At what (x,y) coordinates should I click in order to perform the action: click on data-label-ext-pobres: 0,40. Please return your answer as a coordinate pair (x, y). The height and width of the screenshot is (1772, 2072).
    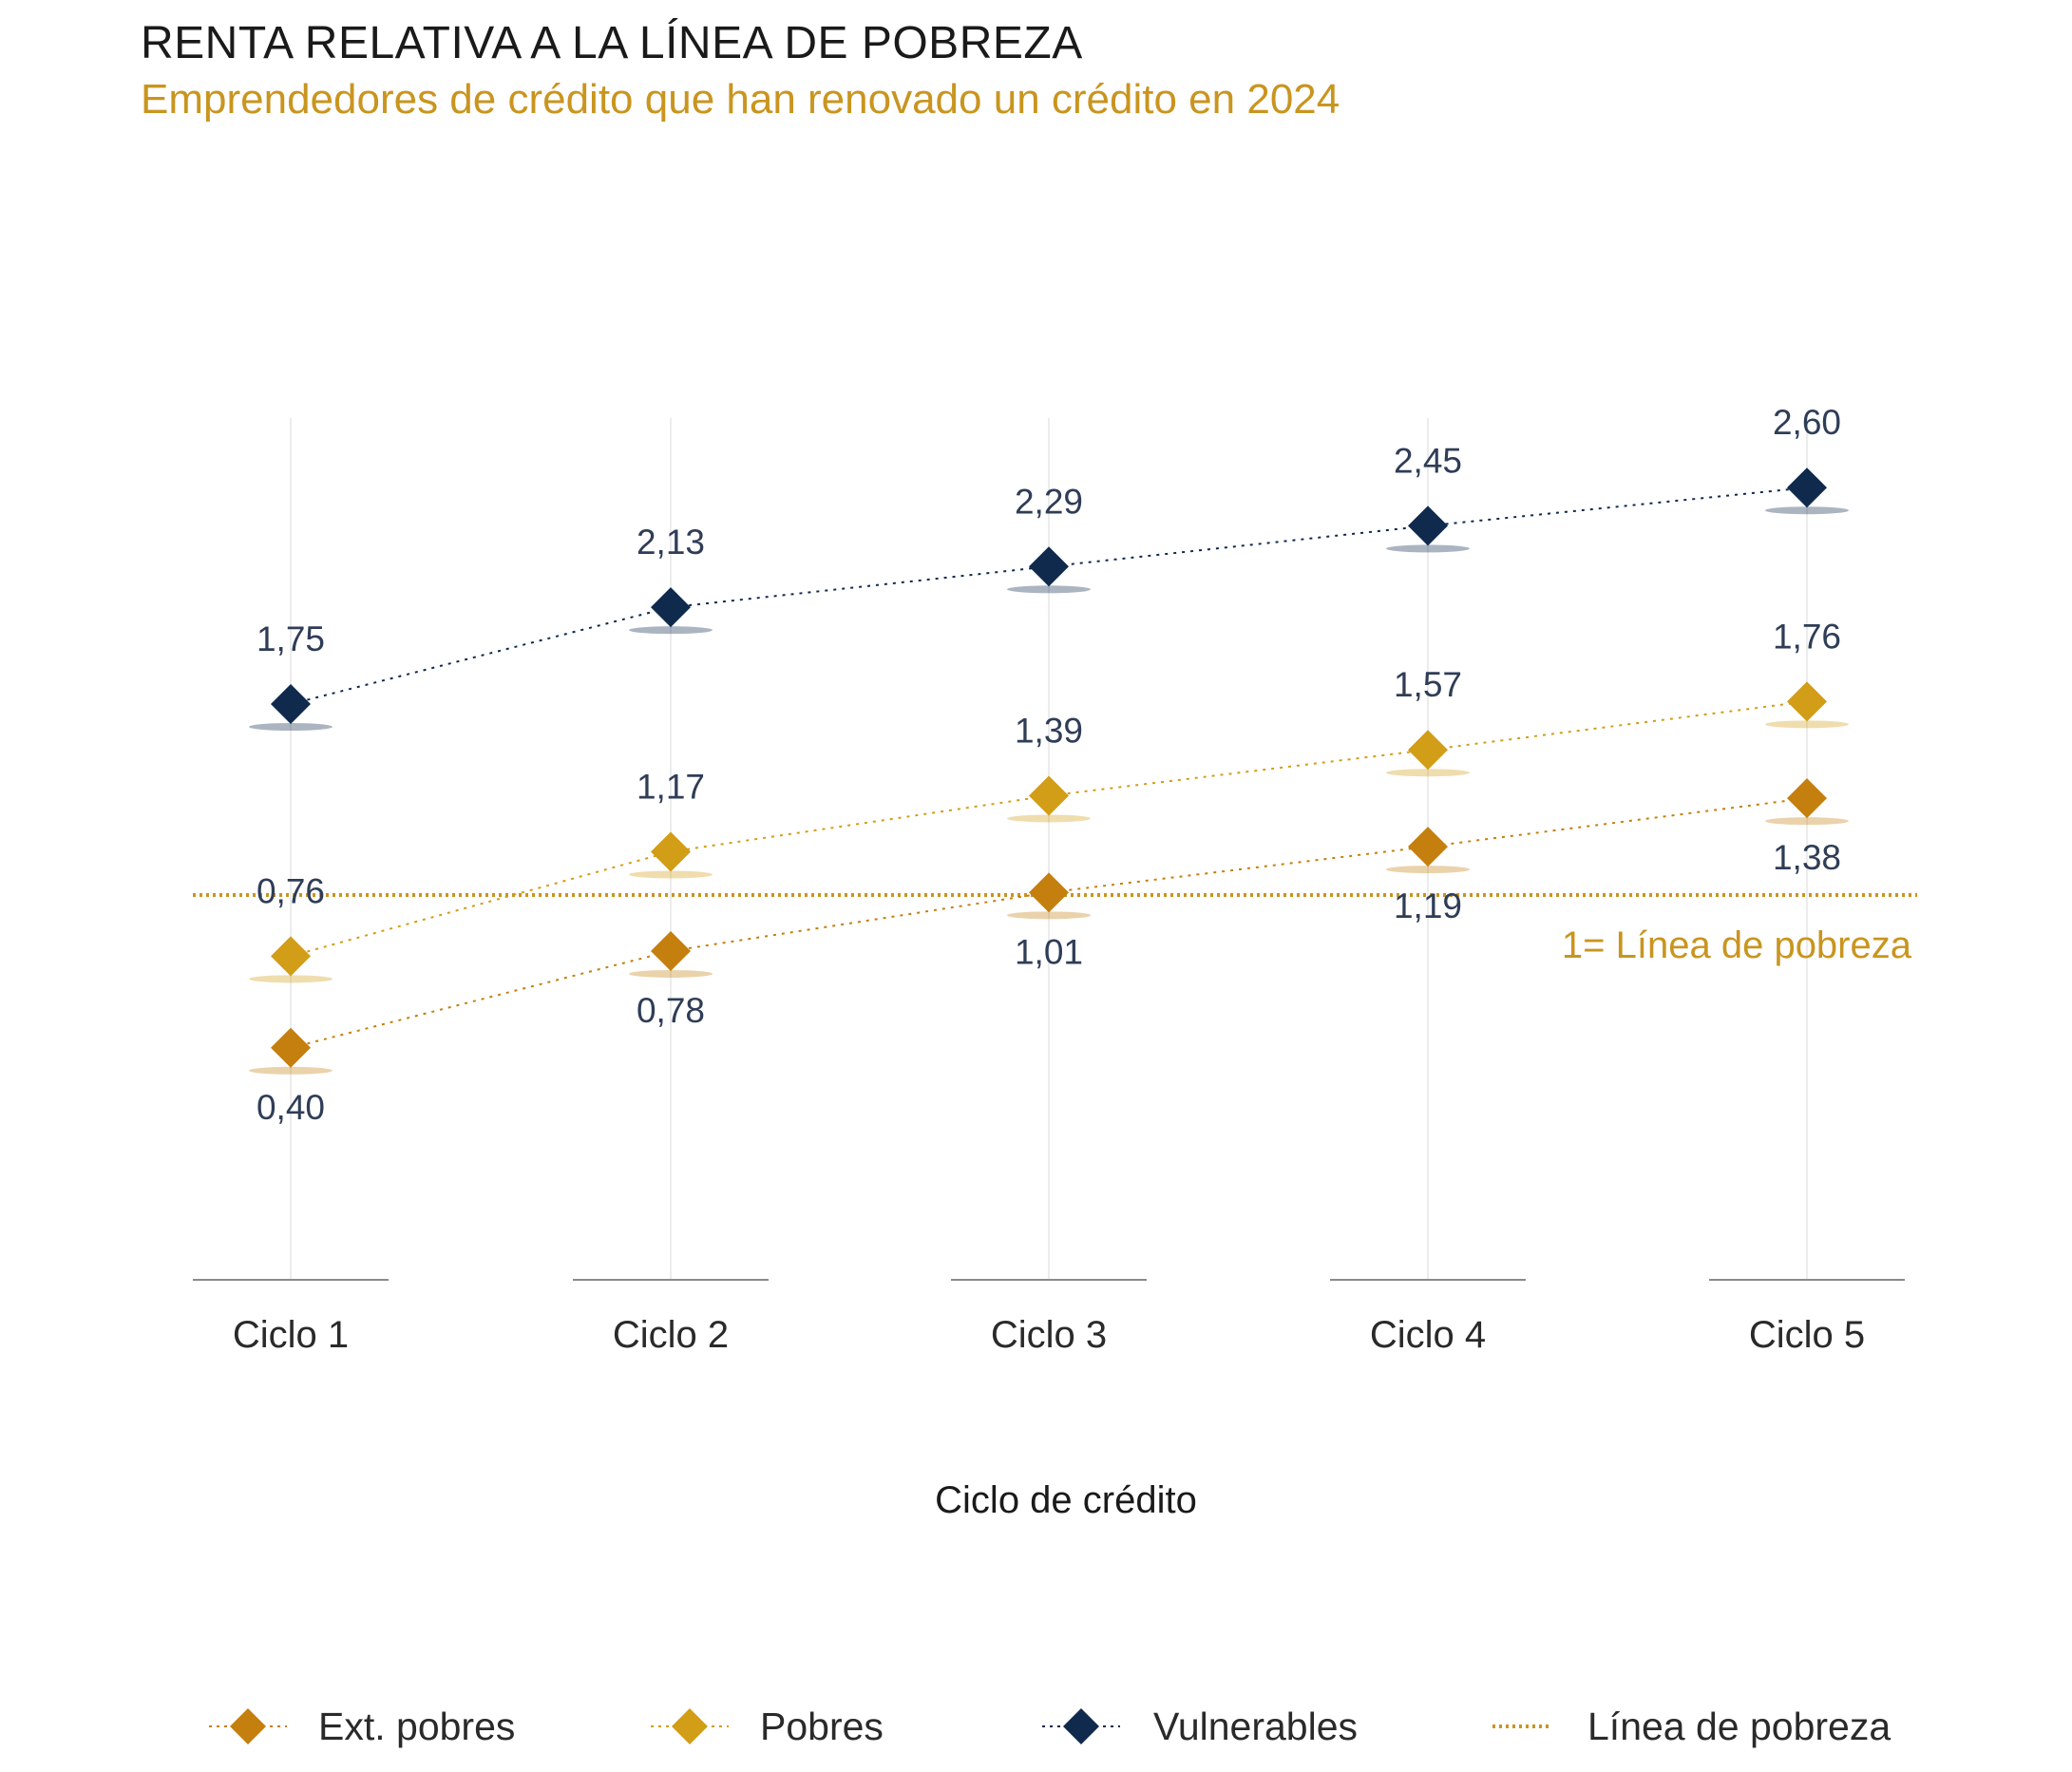
    Looking at the image, I should click on (291, 1107).